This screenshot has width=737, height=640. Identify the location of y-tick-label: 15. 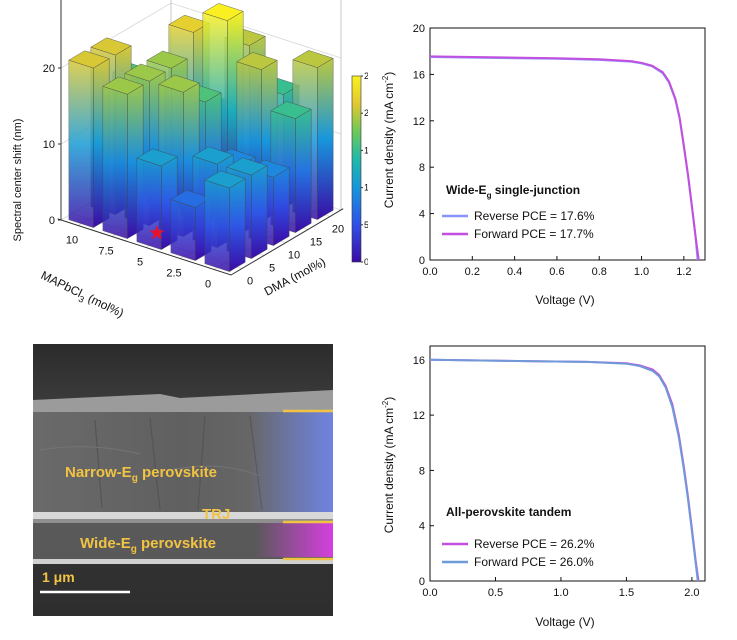
(316, 243).